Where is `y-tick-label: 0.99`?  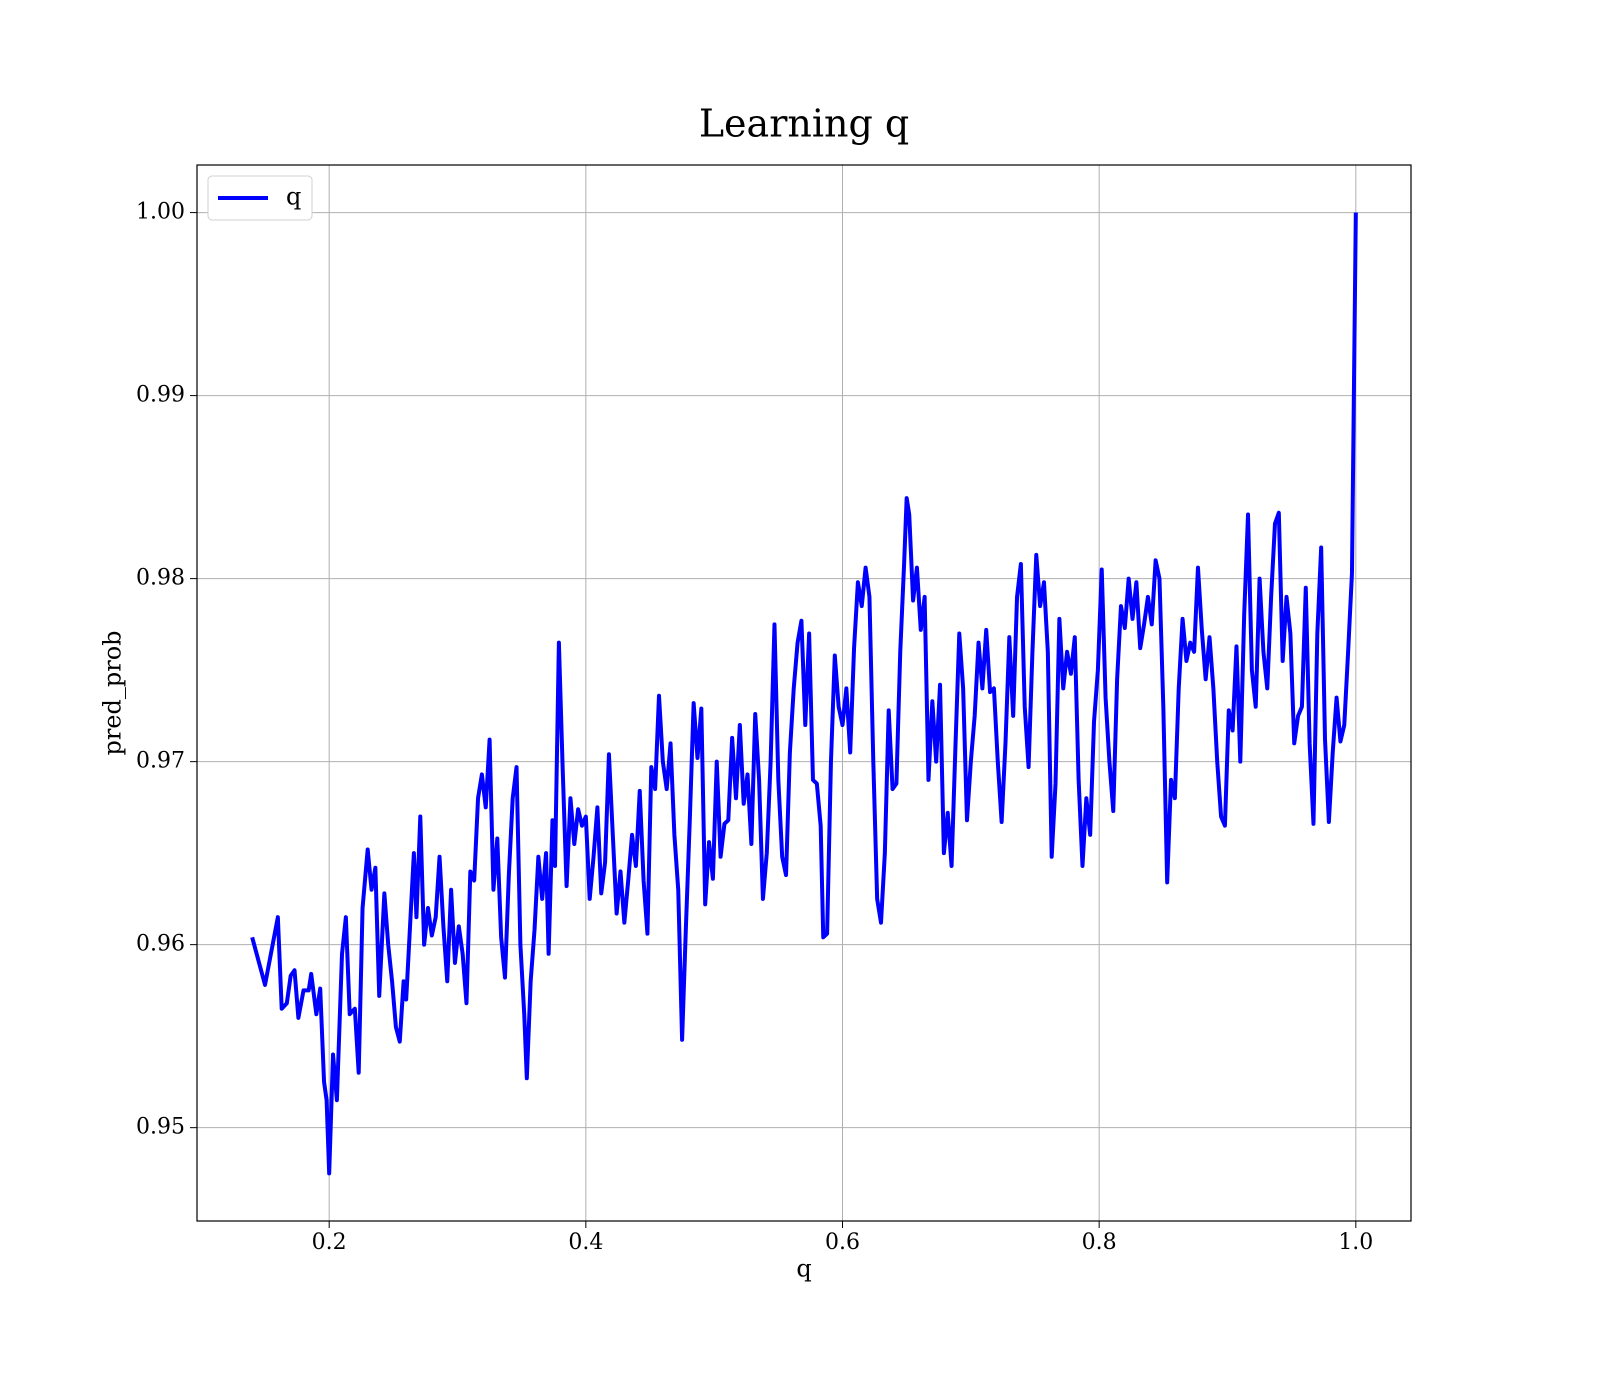
y-tick-label: 0.99 is located at coordinates (160, 395).